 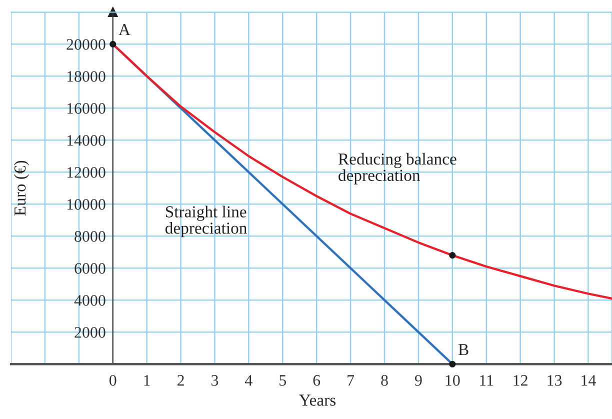 What do you see at coordinates (206, 222) in the screenshot?
I see `series-label: Straight line depreciation` at bounding box center [206, 222].